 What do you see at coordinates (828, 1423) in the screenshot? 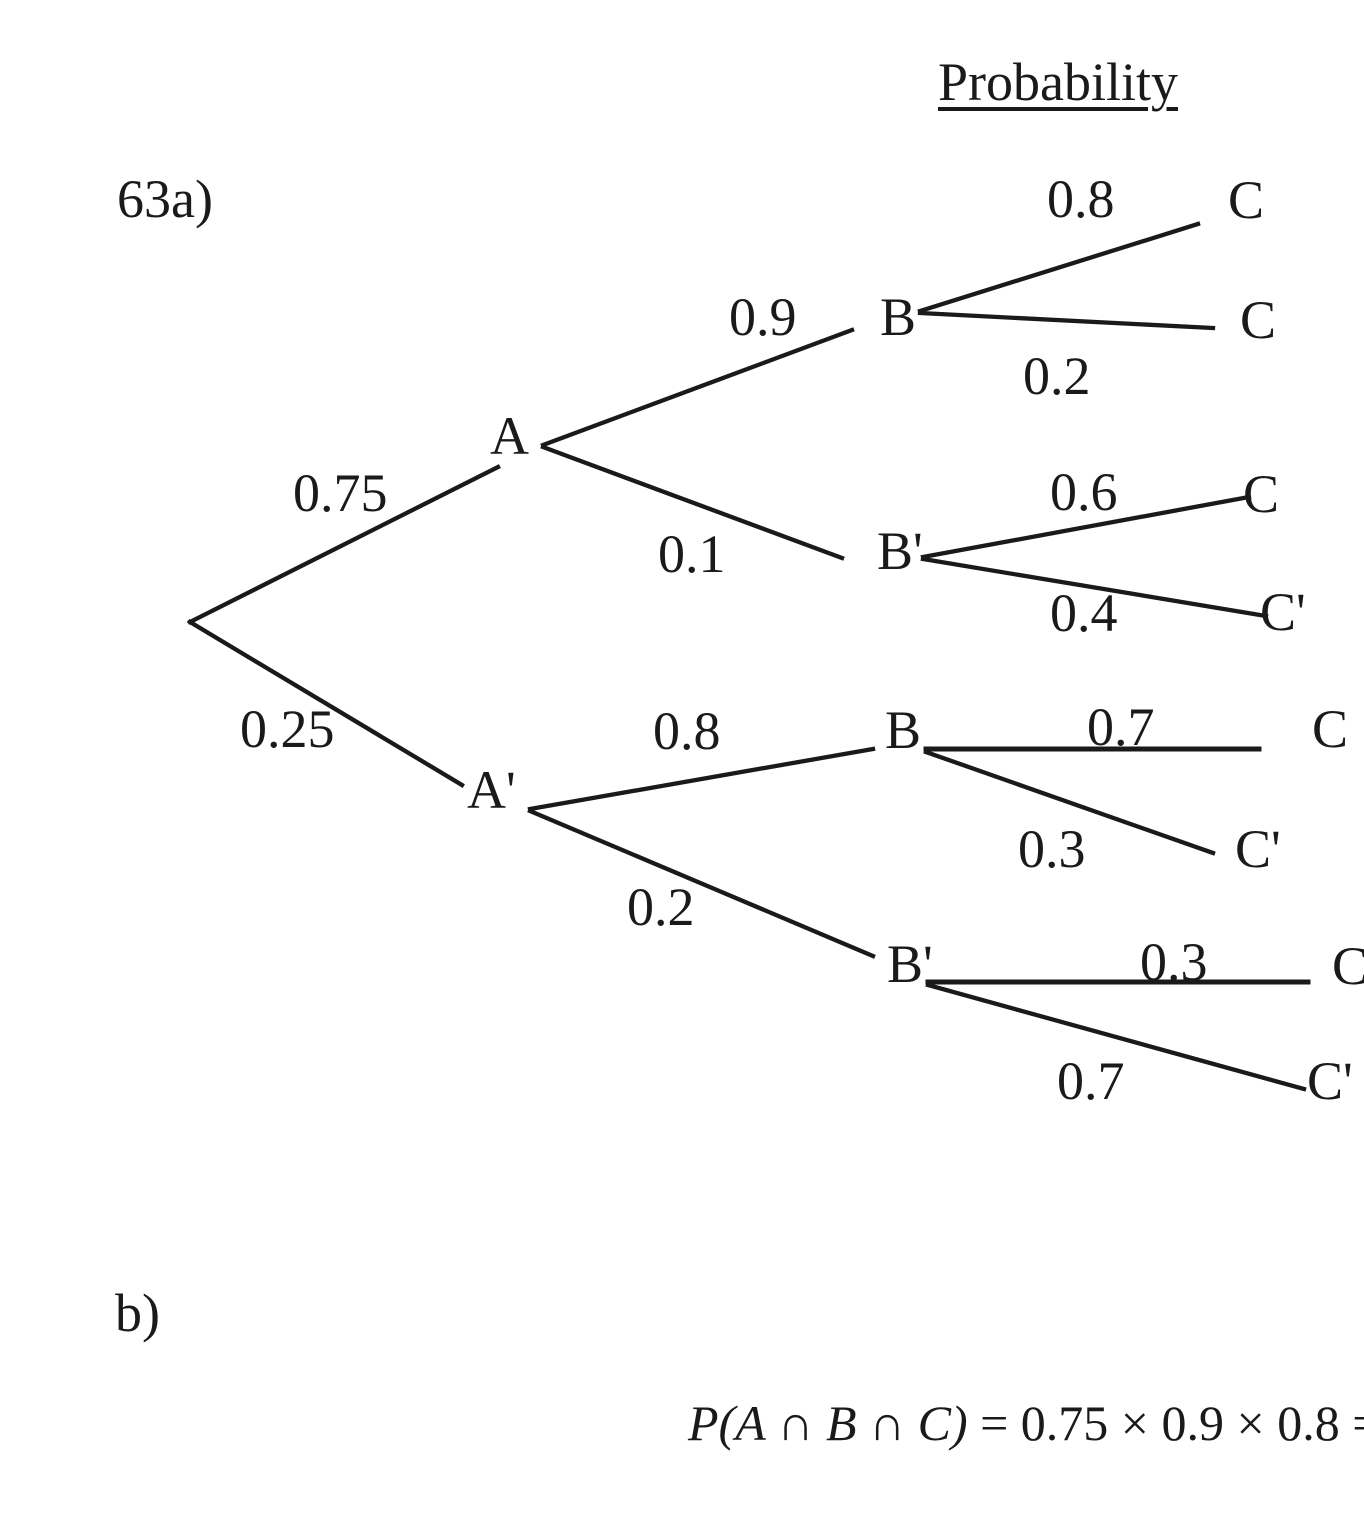
I see `formula-lhs: P(A ∩ B ∩ C)` at bounding box center [828, 1423].